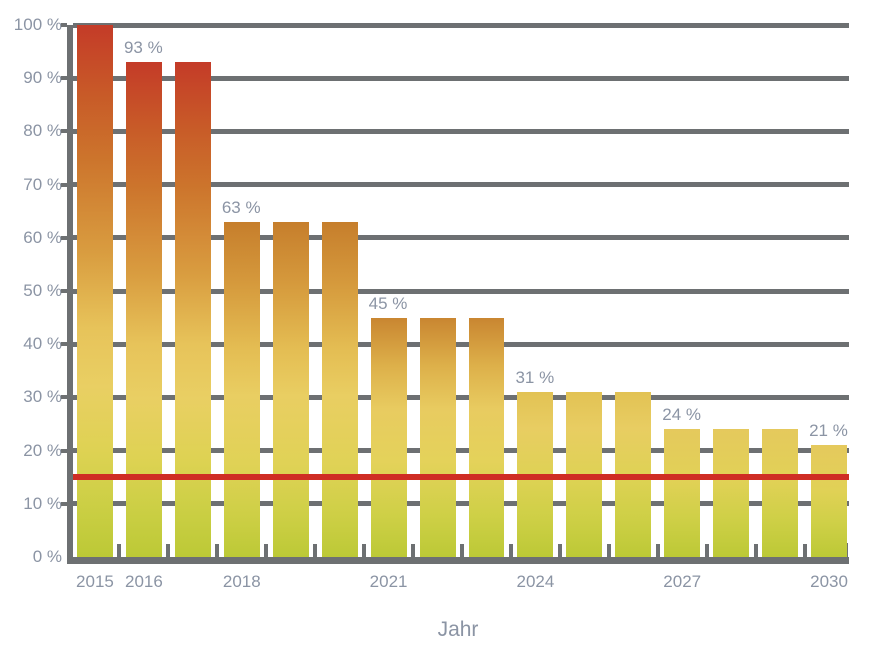 The width and height of the screenshot is (872, 654). I want to click on x-axis-label-2016: 2016, so click(143, 581).